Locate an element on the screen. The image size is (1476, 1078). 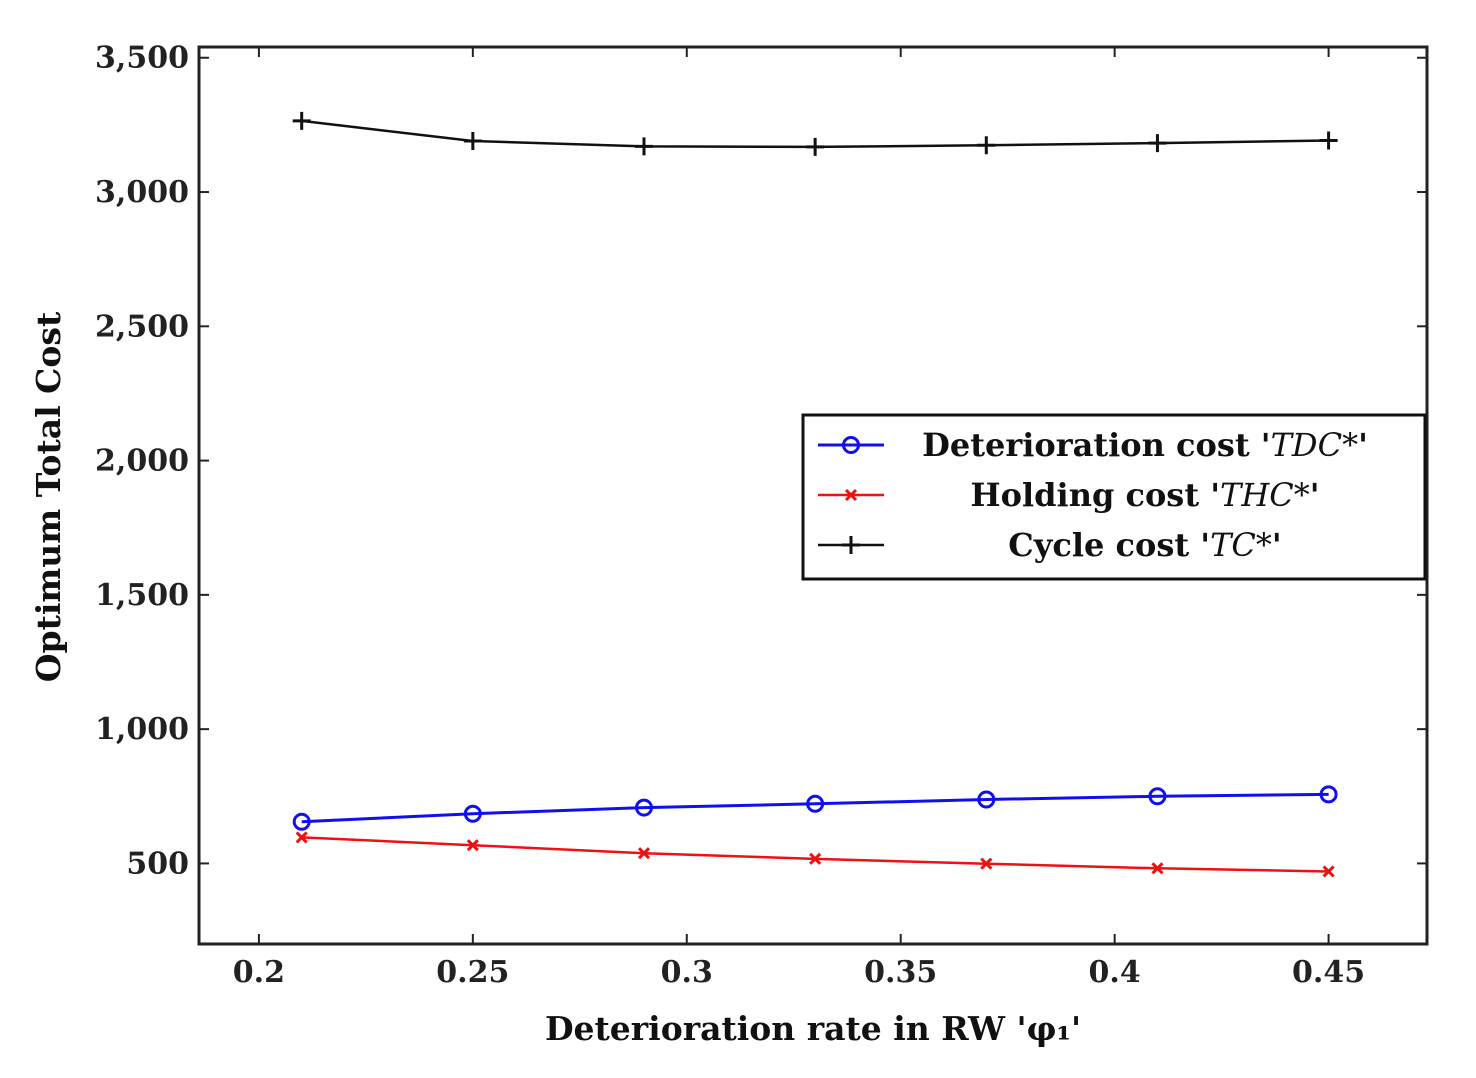
legend-holding-cost-label: Holding cost 'THC*' is located at coordinates (1144, 495).